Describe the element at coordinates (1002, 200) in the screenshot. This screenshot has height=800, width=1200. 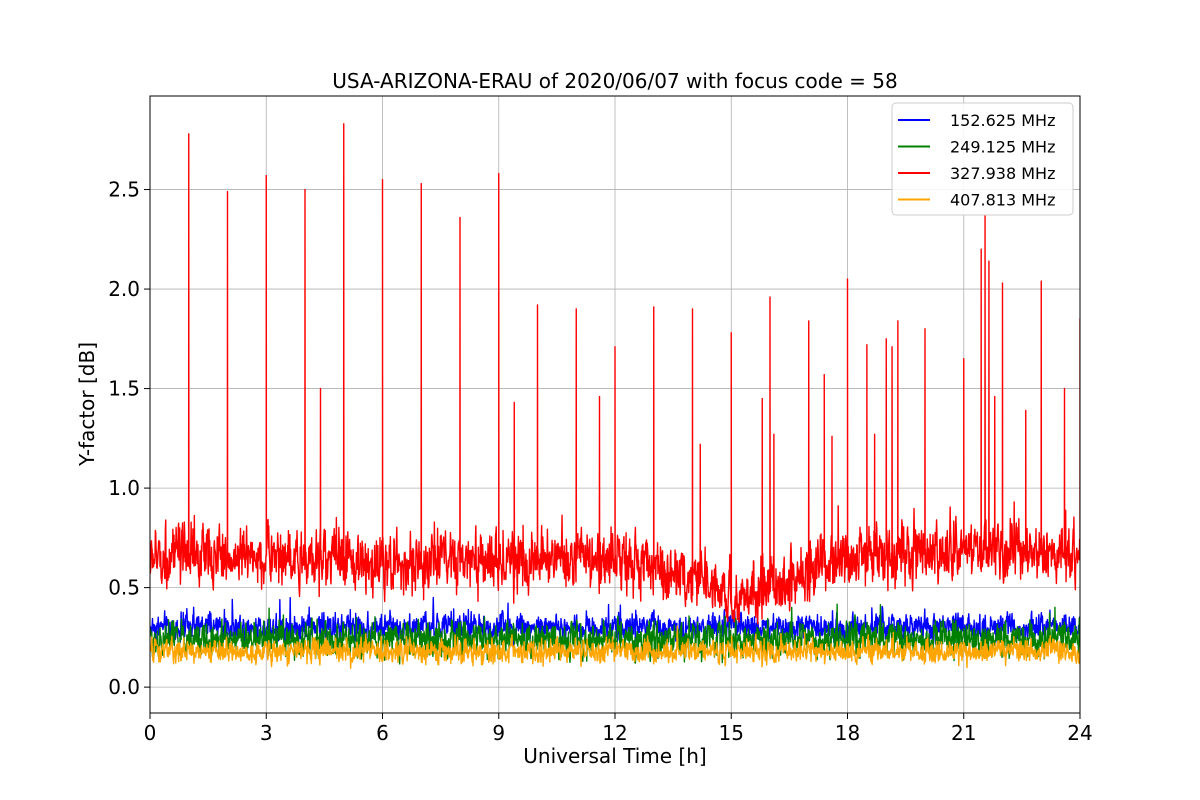
I see `legend-label: 407.813 MHz` at that location.